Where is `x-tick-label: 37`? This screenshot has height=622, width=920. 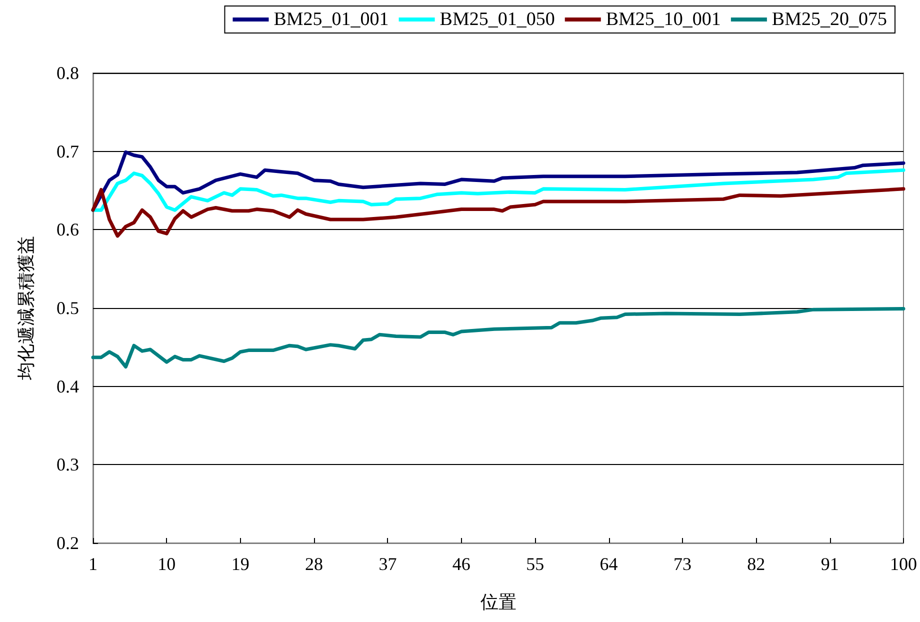
x-tick-label: 37 is located at coordinates (387, 564).